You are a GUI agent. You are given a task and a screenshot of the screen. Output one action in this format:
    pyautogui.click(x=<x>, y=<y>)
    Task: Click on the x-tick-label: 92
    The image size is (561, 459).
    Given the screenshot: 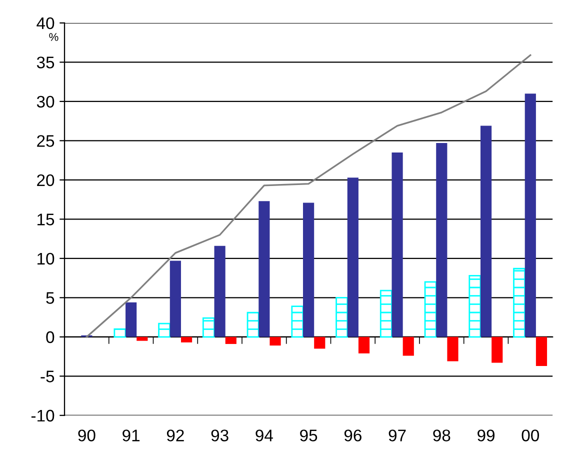 What is the action you would take?
    pyautogui.click(x=175, y=436)
    